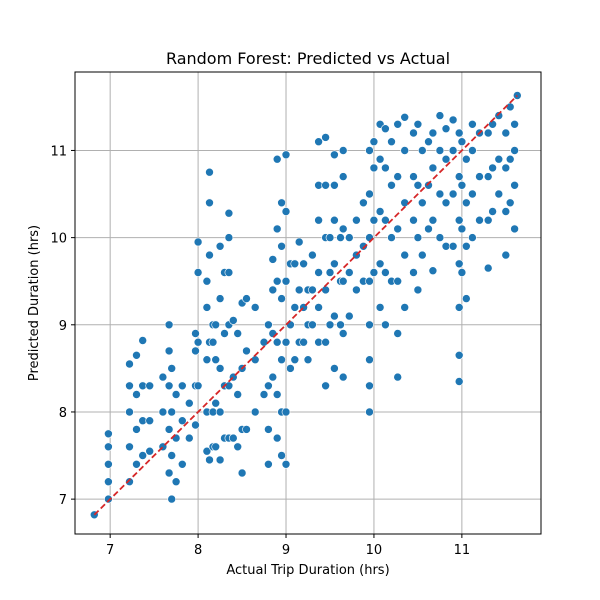 The image size is (600, 600). What do you see at coordinates (110, 550) in the screenshot?
I see `x-tick-label: 7` at bounding box center [110, 550].